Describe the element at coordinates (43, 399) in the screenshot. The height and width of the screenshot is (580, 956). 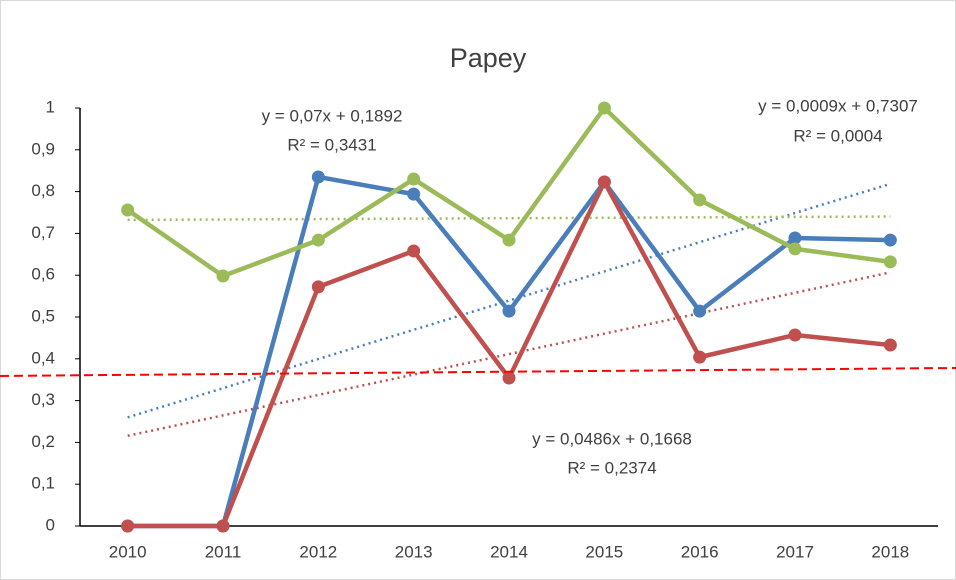
I see `y-tick-label: 0,3` at that location.